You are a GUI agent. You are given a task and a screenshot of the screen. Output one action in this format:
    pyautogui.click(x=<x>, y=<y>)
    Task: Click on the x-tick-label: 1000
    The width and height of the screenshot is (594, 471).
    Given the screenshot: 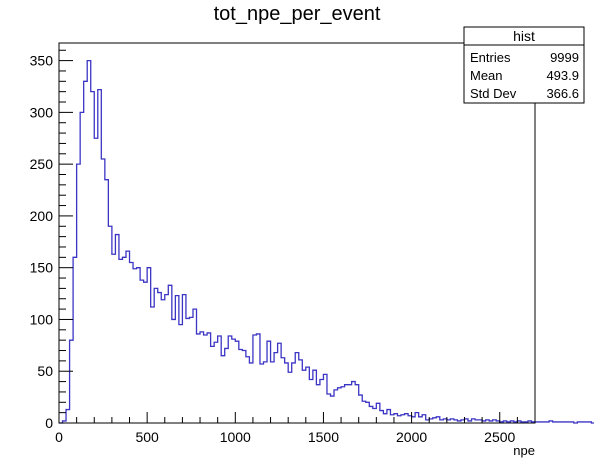 What is the action you would take?
    pyautogui.click(x=235, y=437)
    